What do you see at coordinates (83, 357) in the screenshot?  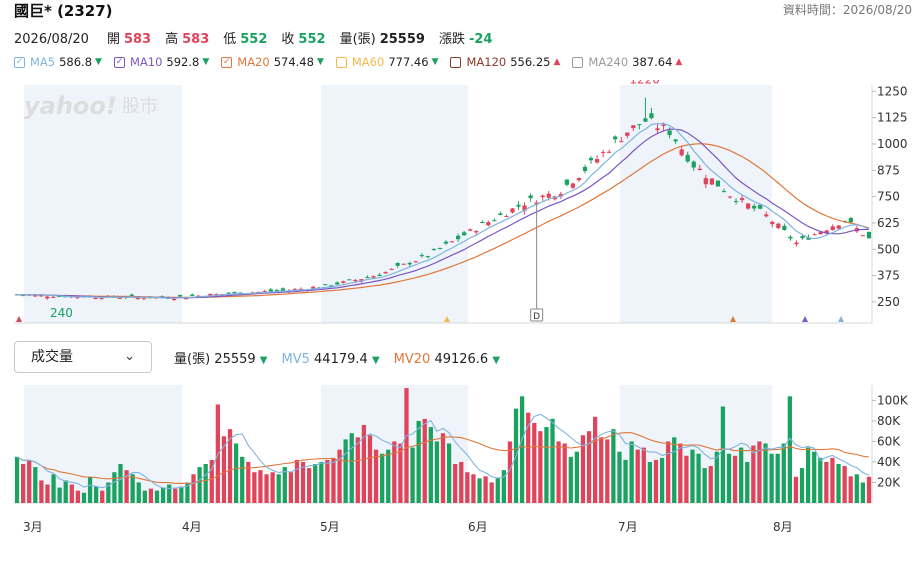 I see `indicator-select: 成交量 ⌄` at bounding box center [83, 357].